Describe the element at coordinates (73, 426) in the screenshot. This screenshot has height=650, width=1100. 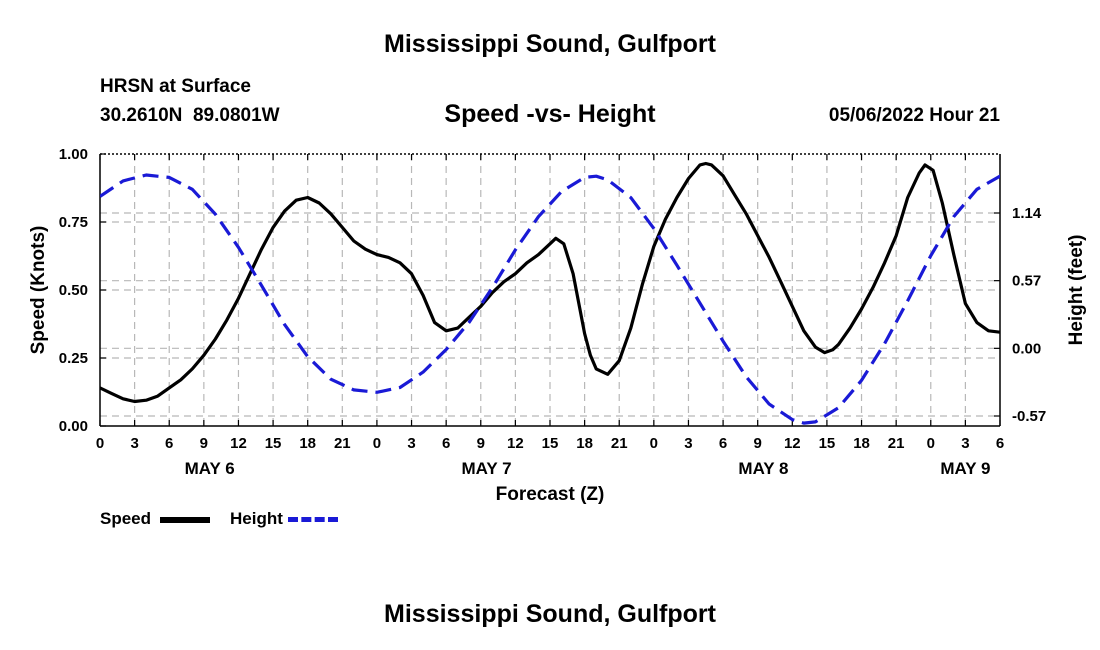
I see `left-y-tick-label: 0.00` at that location.